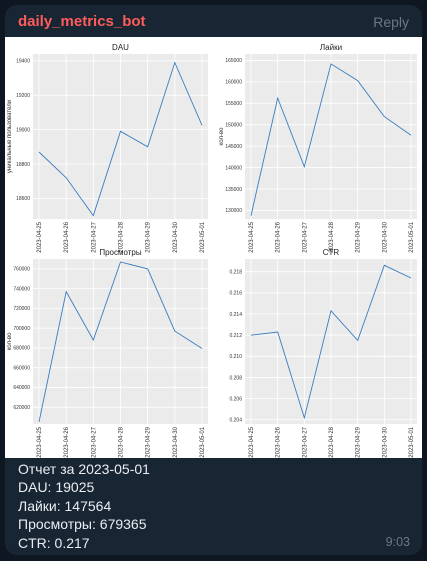  I want to click on y-tick-label: 150000, so click(233, 126).